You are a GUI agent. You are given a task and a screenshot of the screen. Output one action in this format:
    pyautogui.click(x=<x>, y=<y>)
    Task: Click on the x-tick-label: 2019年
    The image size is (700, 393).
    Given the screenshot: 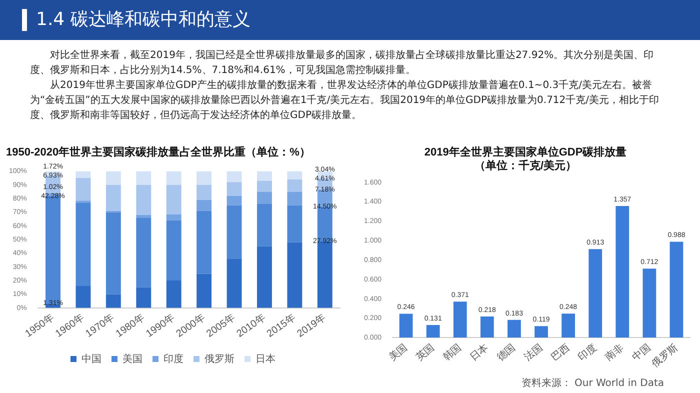 What is the action you would take?
    pyautogui.click(x=311, y=326)
    